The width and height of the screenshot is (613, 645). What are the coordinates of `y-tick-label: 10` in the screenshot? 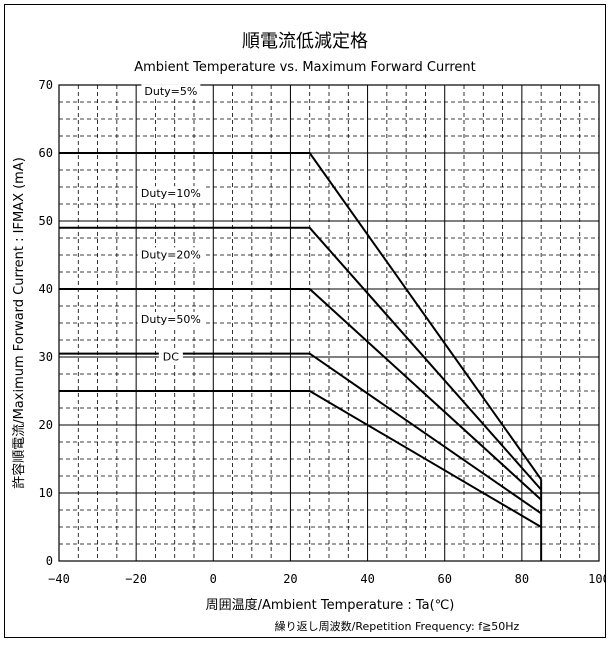 It's located at (46, 493).